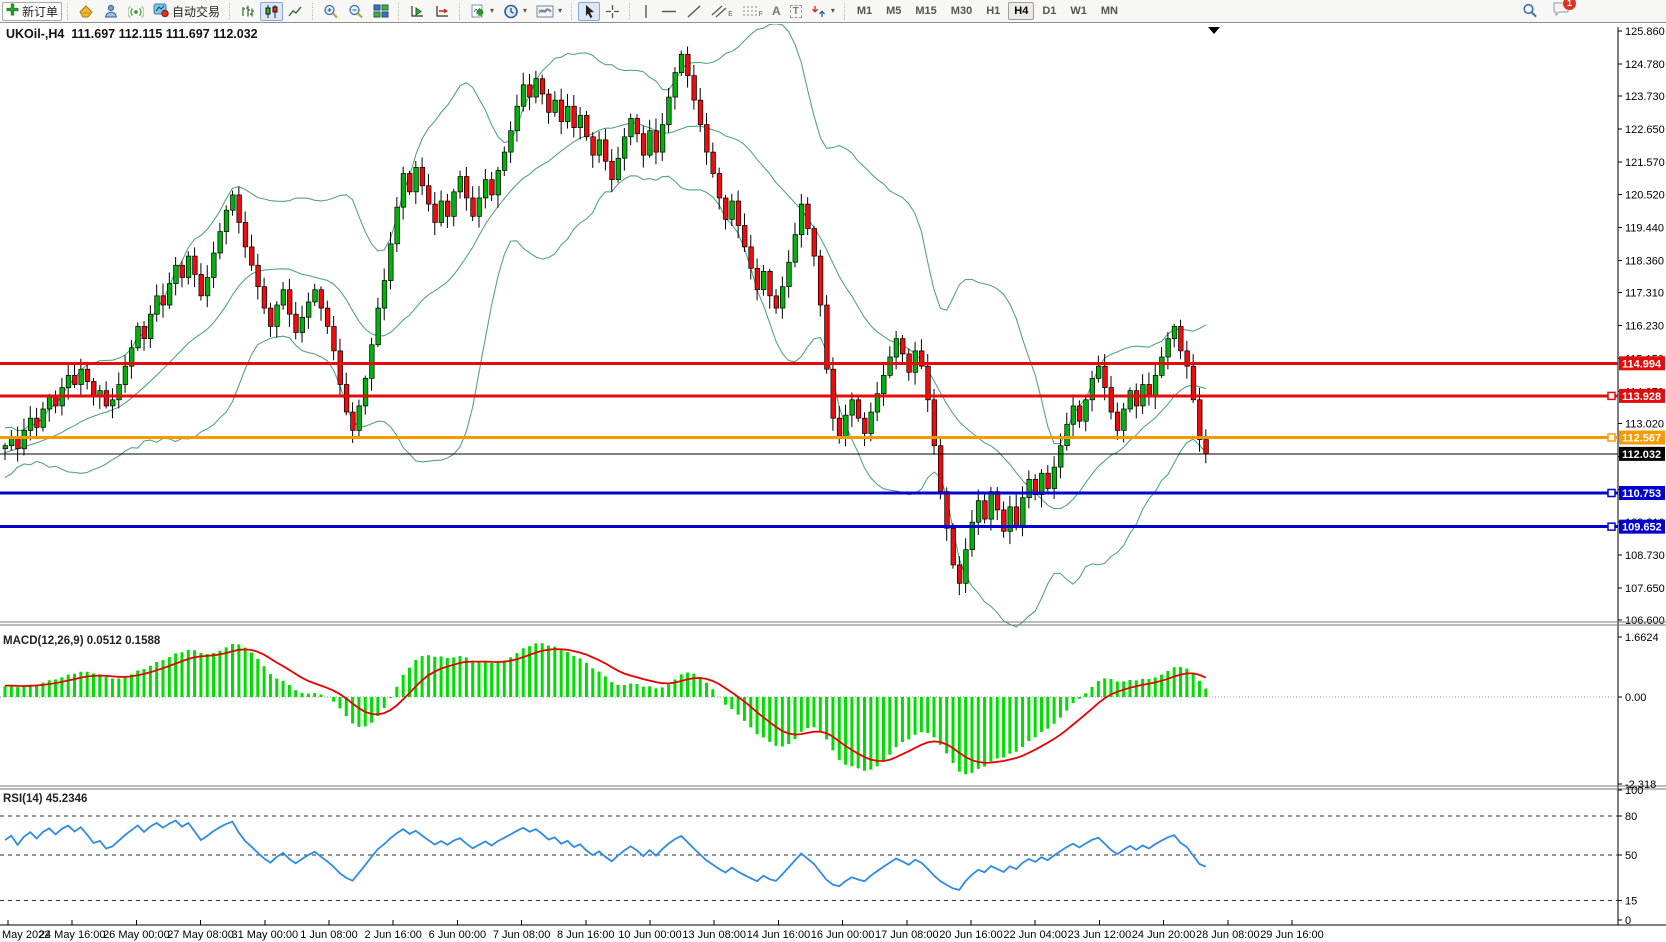 The width and height of the screenshot is (1666, 942). Describe the element at coordinates (86, 11) in the screenshot. I see `market-depth-button` at that location.